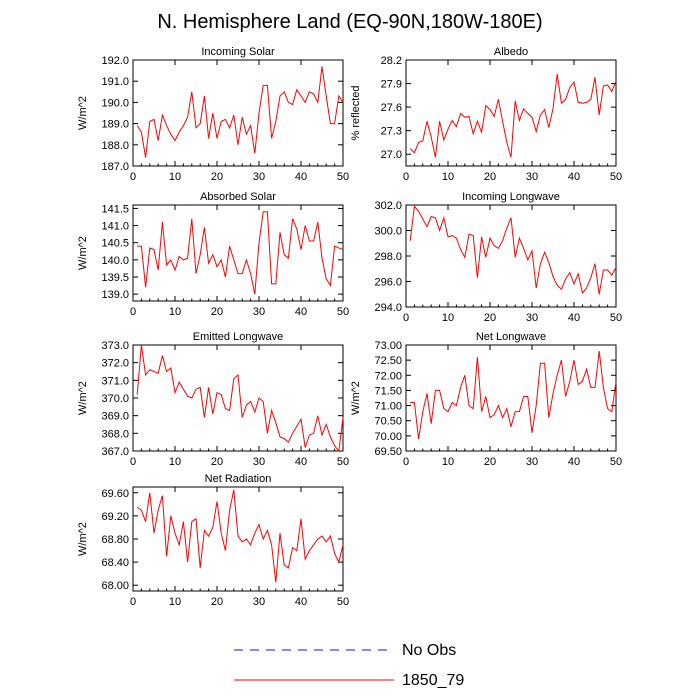 This screenshot has width=700, height=700. What do you see at coordinates (115, 278) in the screenshot?
I see `y-tick-label: 139.5` at bounding box center [115, 278].